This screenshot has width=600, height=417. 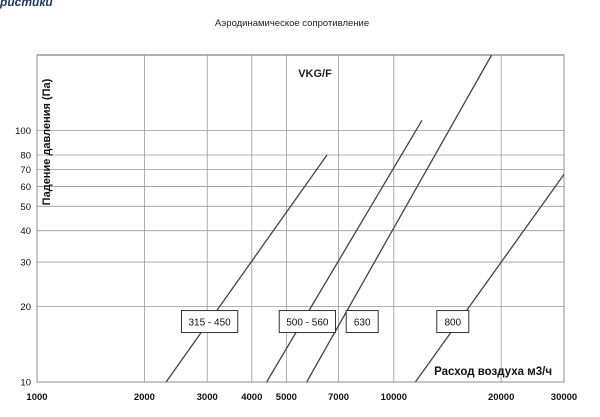 What do you see at coordinates (292, 23) in the screenshot?
I see `chart-title: Аэродинамическое сопротивление` at bounding box center [292, 23].